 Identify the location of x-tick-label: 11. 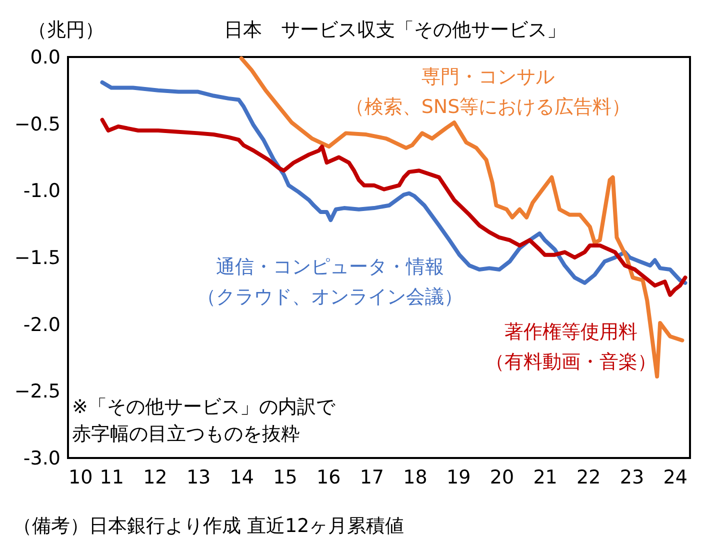
(112, 477).